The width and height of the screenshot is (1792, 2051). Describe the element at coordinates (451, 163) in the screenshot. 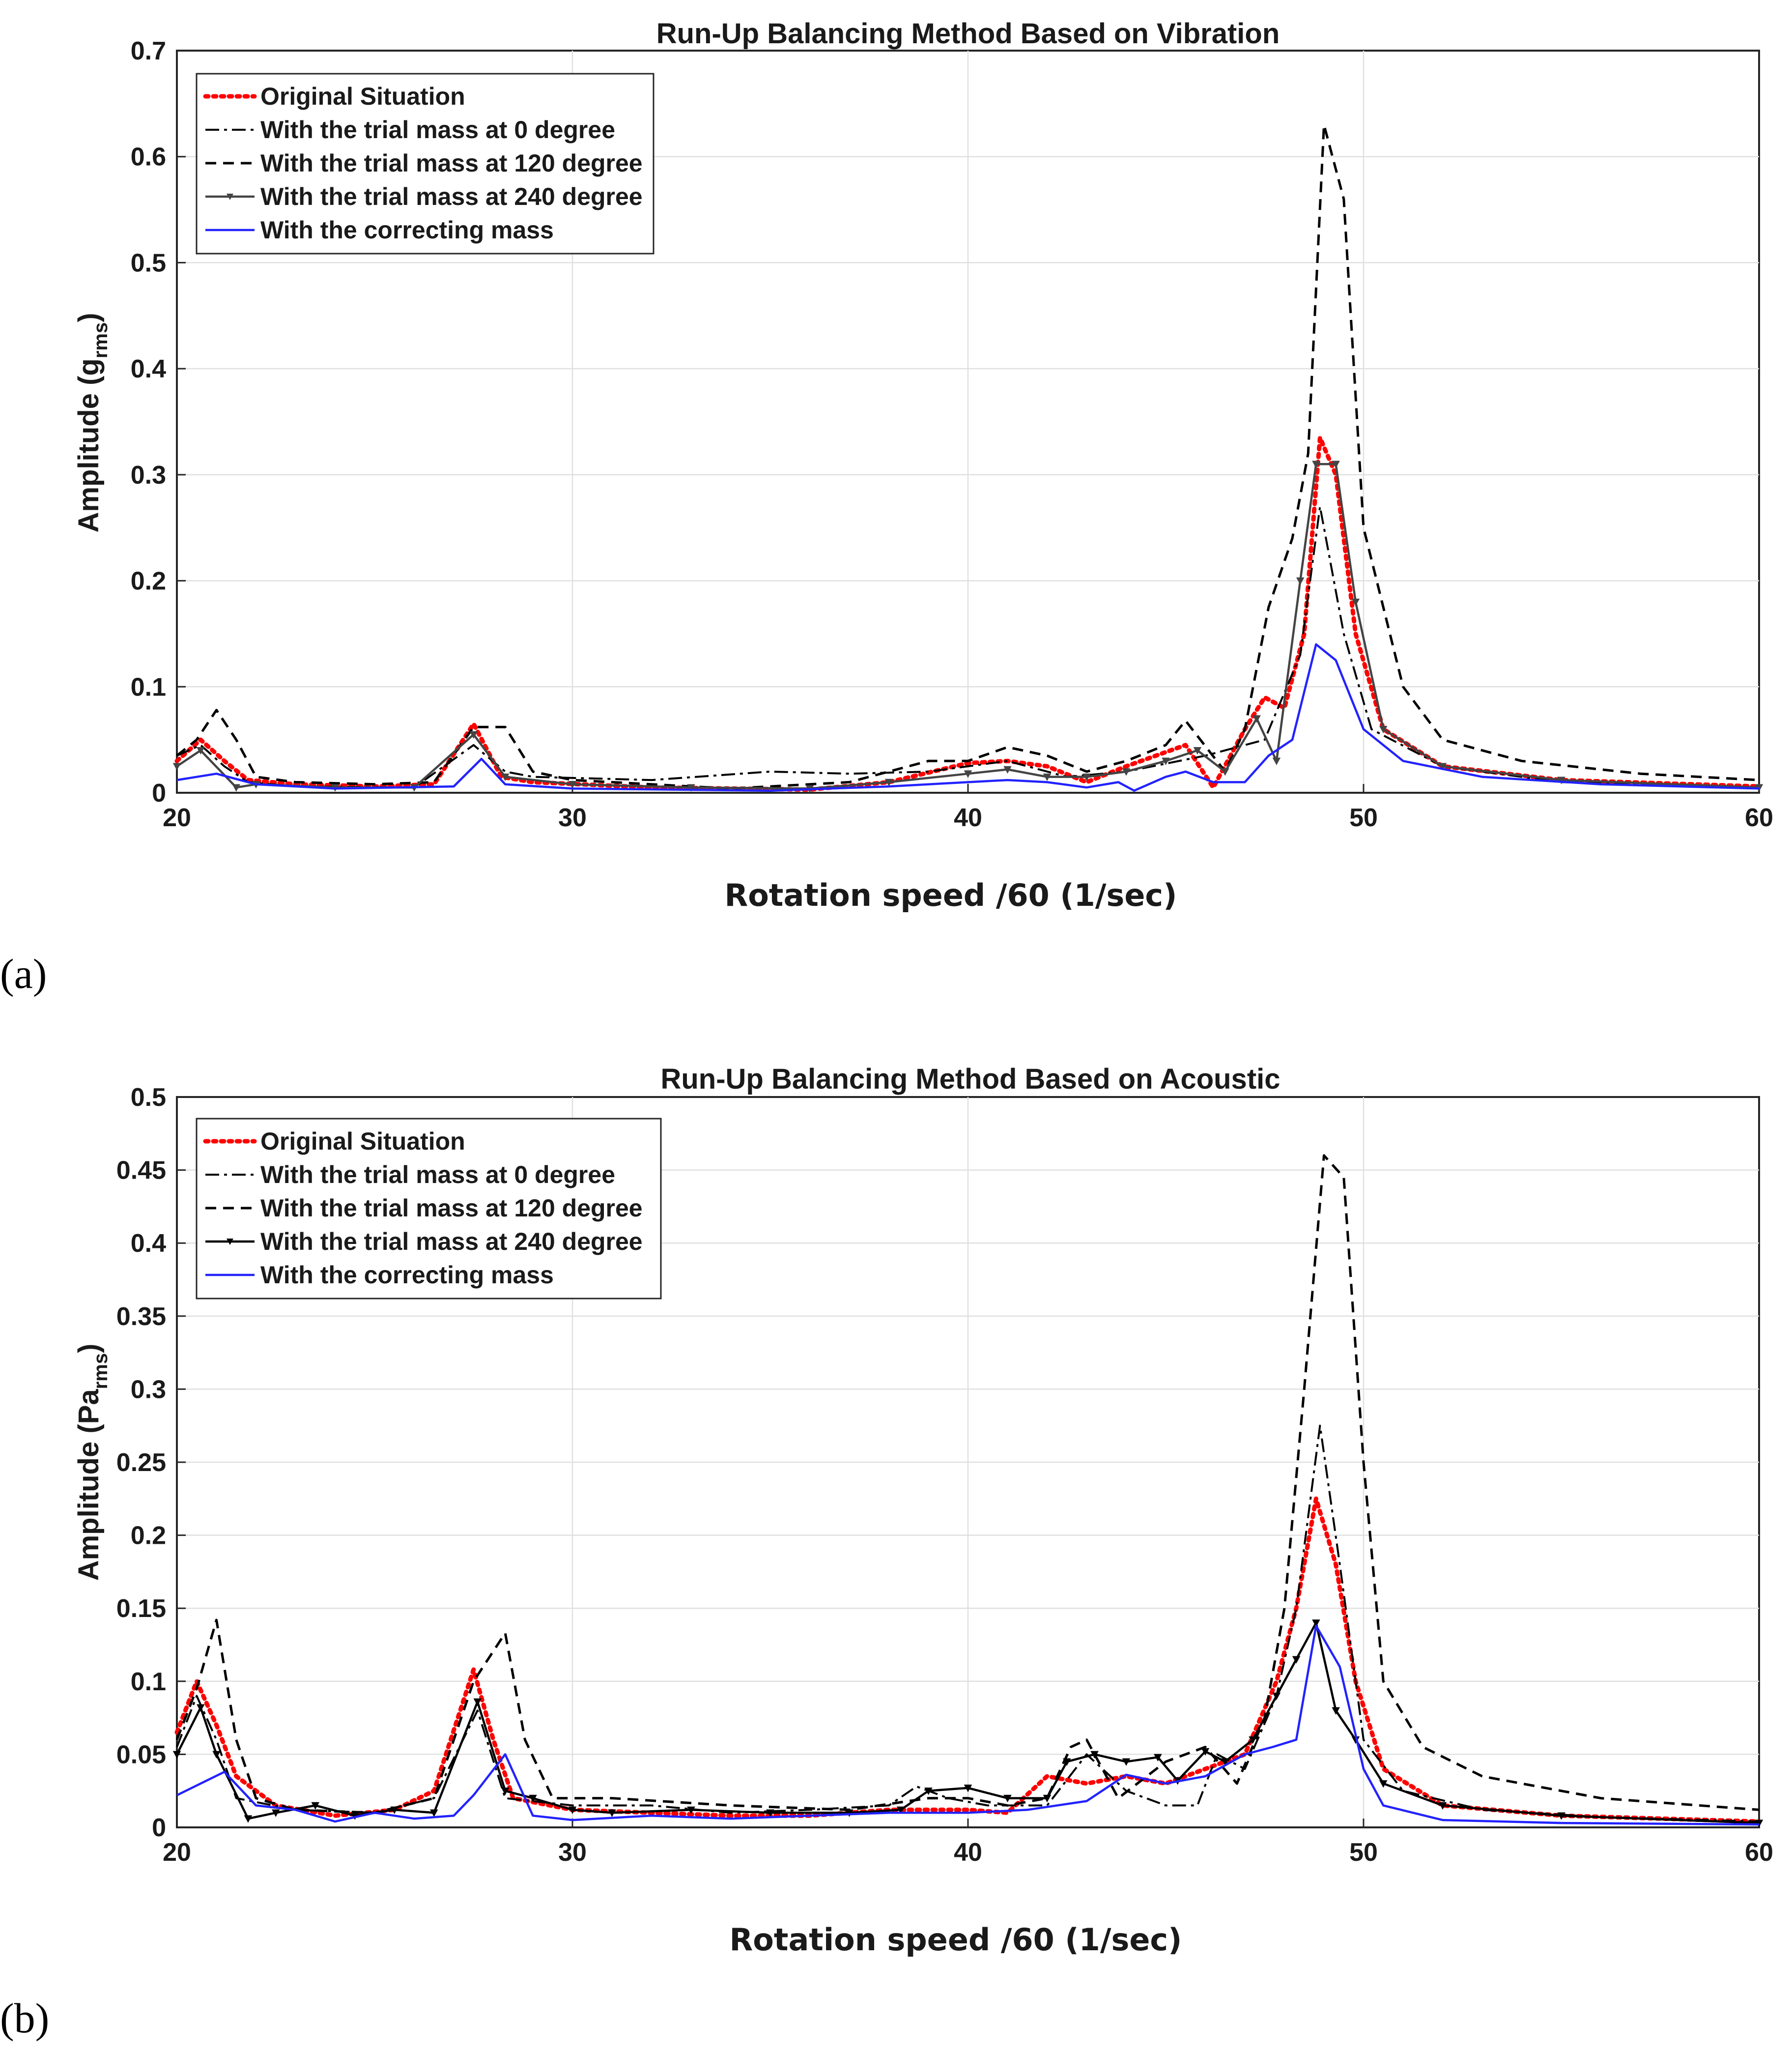

I see `legend-label-a-2: With the trial mass at 120 degree` at that location.